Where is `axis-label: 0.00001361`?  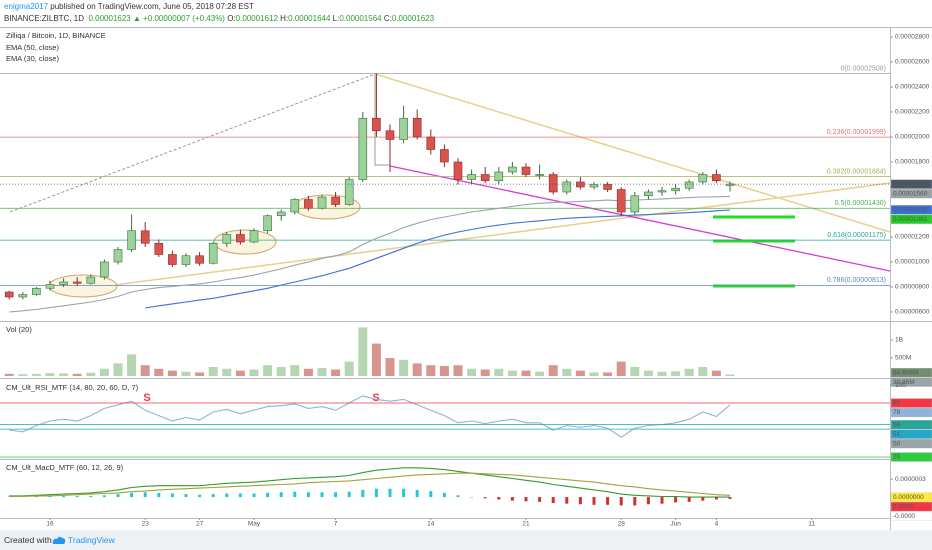 axis-label: 0.00001361 is located at coordinates (910, 219).